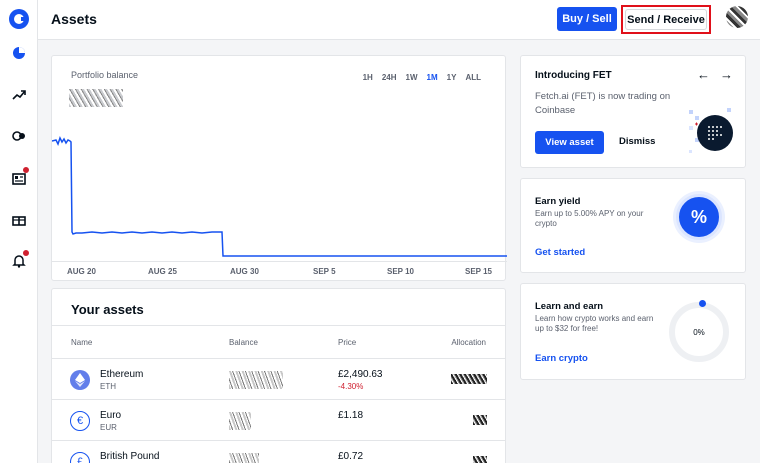  What do you see at coordinates (432, 77) in the screenshot?
I see `range-1m: 1M` at bounding box center [432, 77].